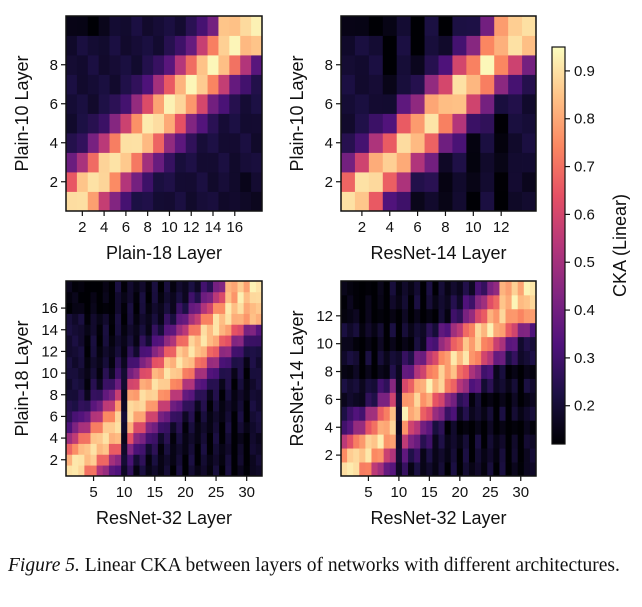  Describe the element at coordinates (438, 113) in the screenshot. I see `heatmap-frame` at that location.